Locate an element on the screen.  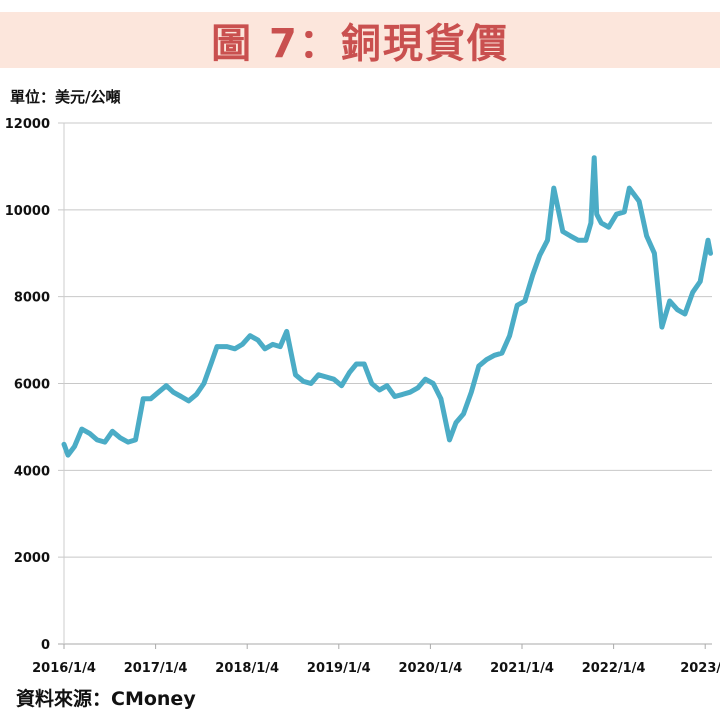
x-tick-label: 2018/1/4 is located at coordinates (247, 668).